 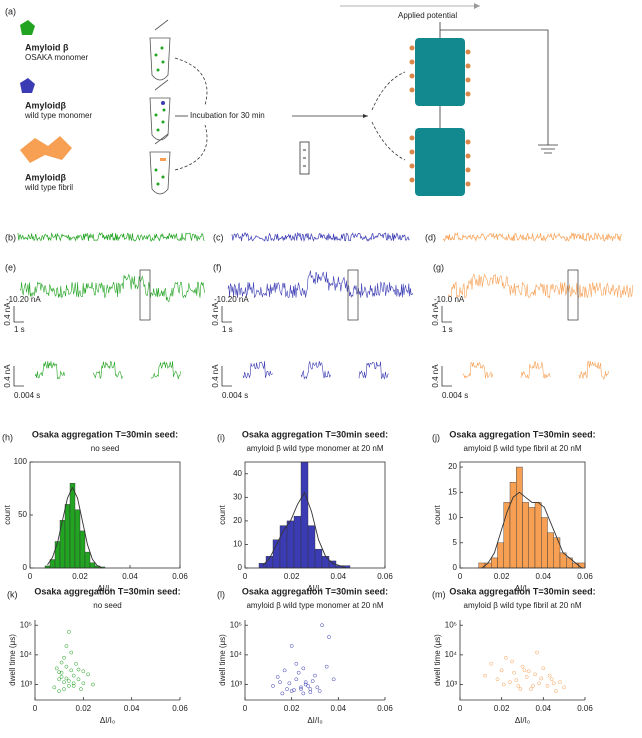 I want to click on y-tick-label: 100, so click(x=21, y=461).